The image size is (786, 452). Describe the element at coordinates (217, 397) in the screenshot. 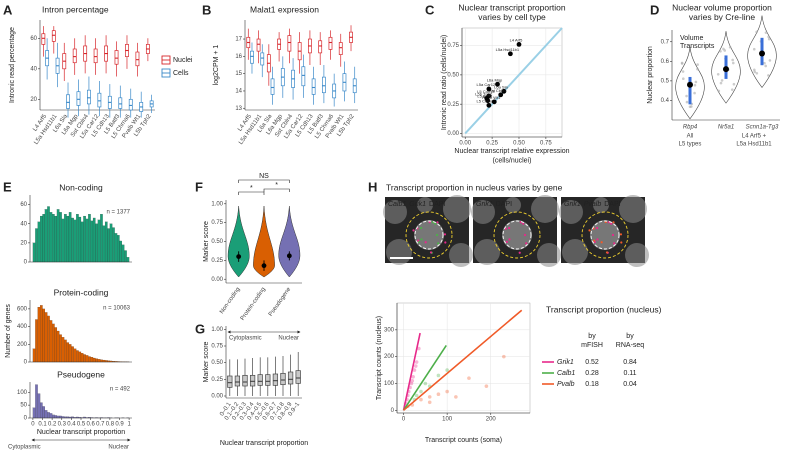

I see `y-tick-label: 0.00` at that location.